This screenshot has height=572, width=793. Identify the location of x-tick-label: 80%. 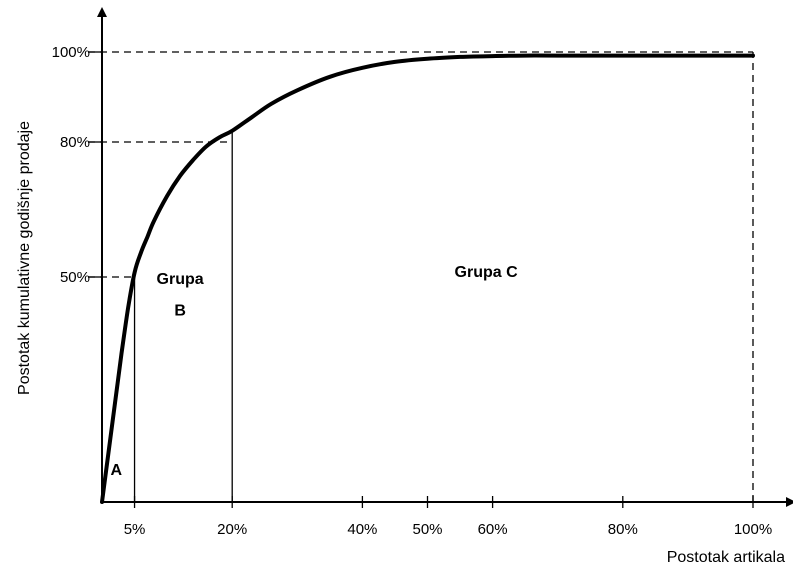
(623, 529).